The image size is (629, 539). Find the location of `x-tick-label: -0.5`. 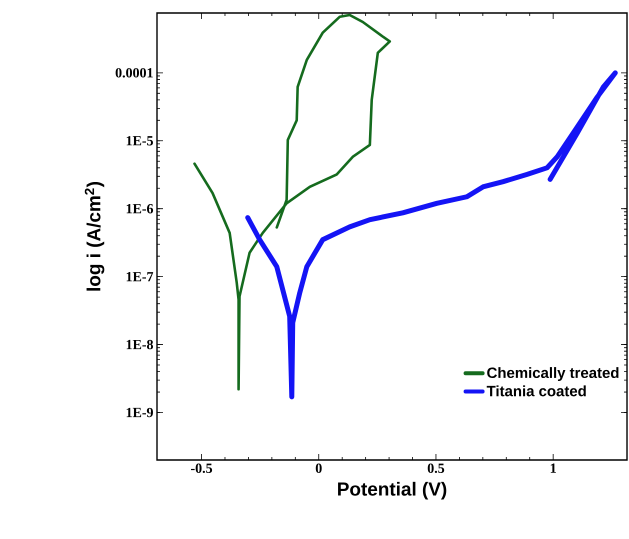

x-tick-label: -0.5 is located at coordinates (201, 469).